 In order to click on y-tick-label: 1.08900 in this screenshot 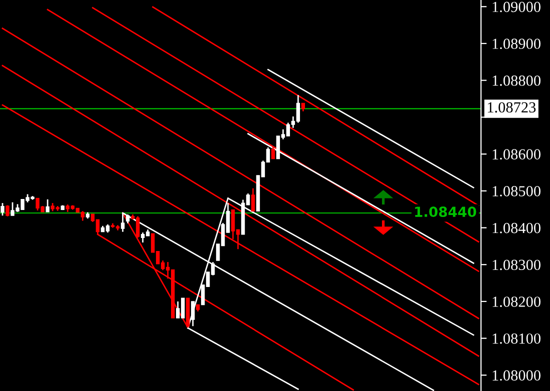, I will do `click(516, 44)`.